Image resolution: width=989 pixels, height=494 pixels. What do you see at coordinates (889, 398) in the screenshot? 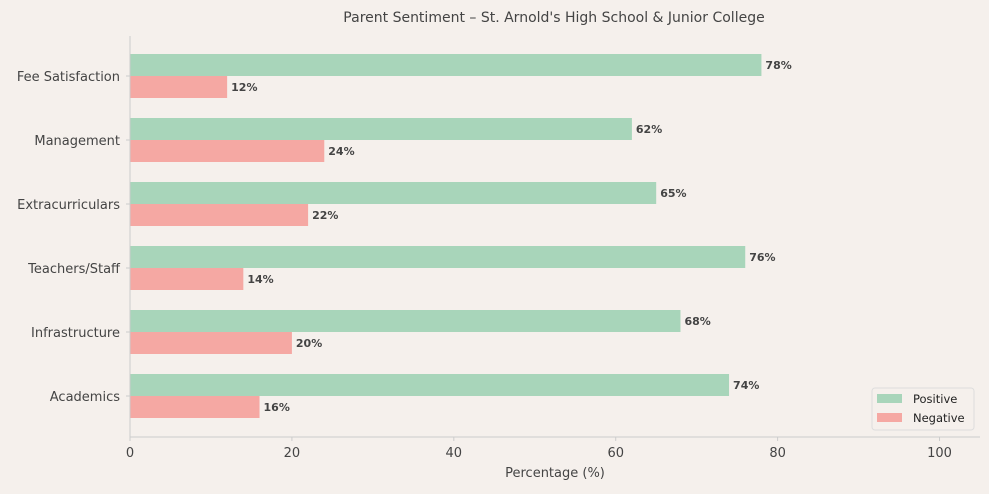
I see `legend-swatch-positive` at bounding box center [889, 398].